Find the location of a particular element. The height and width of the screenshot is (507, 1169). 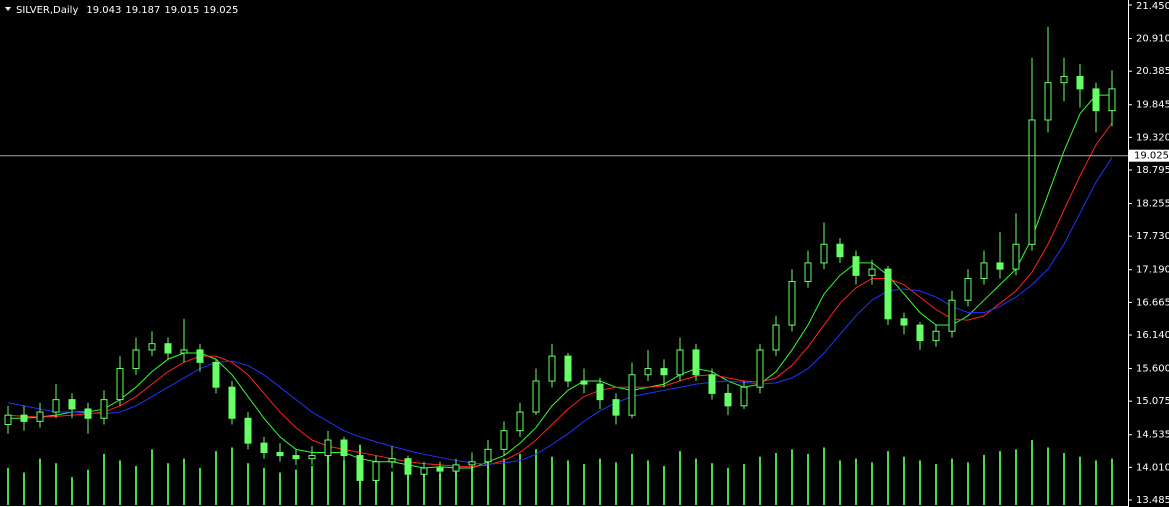

y-tick-label: 20.910 is located at coordinates (1152, 39).